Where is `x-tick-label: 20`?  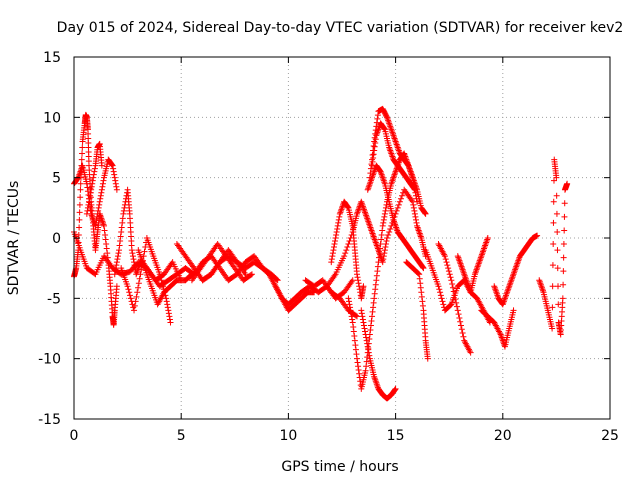 x-tick-label: 20 is located at coordinates (503, 436).